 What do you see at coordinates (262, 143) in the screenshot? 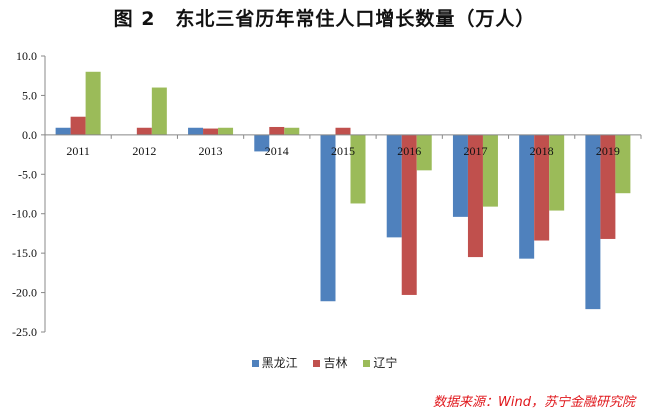
I see `bar-黑龙江-2014` at bounding box center [262, 143].